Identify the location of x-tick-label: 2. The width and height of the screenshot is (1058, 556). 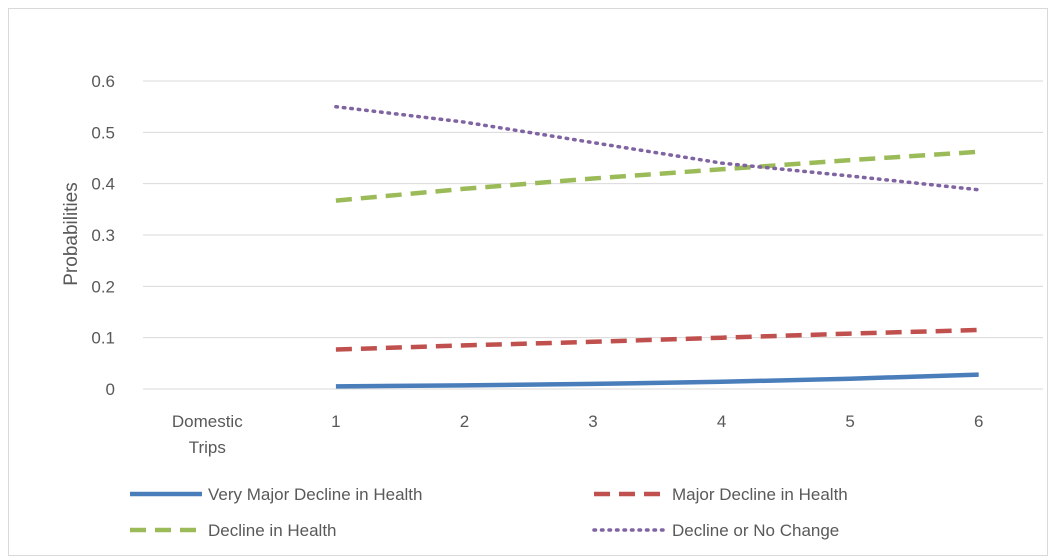
(464, 421).